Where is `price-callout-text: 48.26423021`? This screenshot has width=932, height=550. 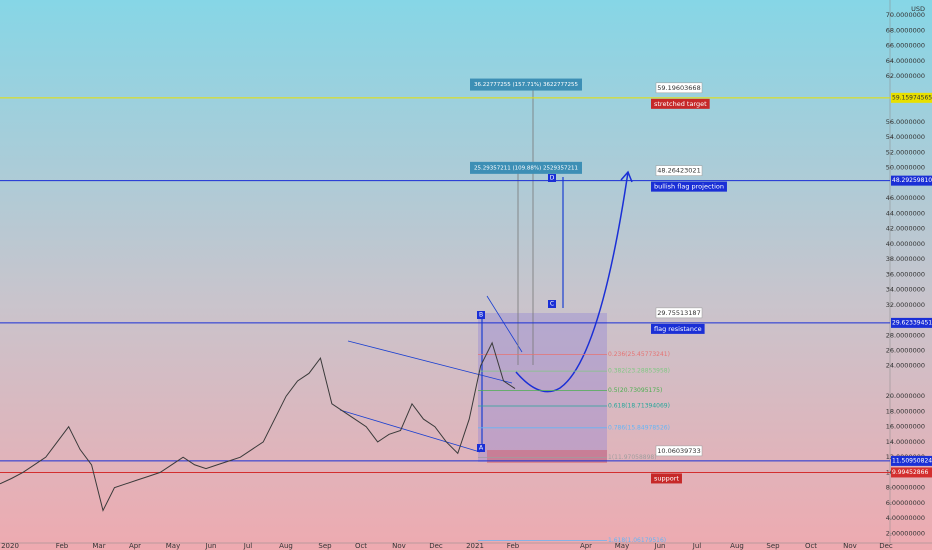
price-callout-text: 48.26423021 is located at coordinates (678, 171).